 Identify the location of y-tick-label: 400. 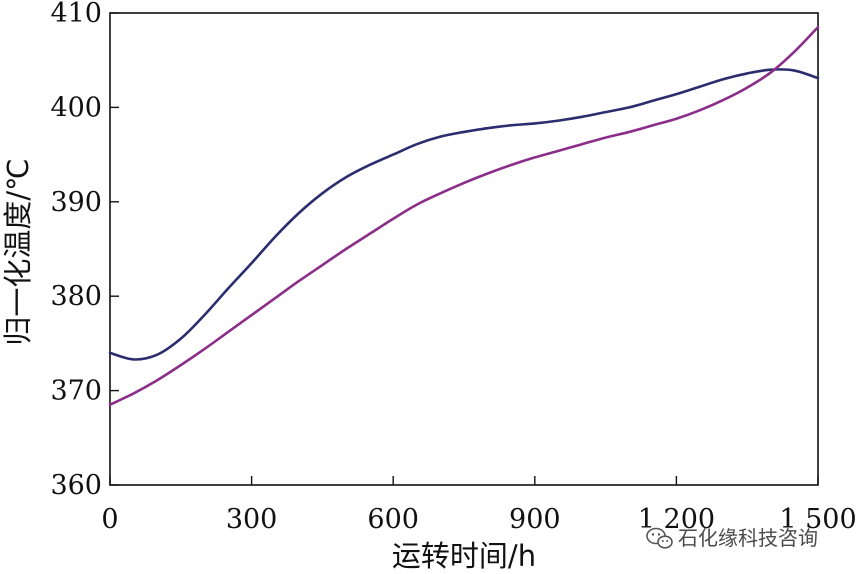
(76, 107).